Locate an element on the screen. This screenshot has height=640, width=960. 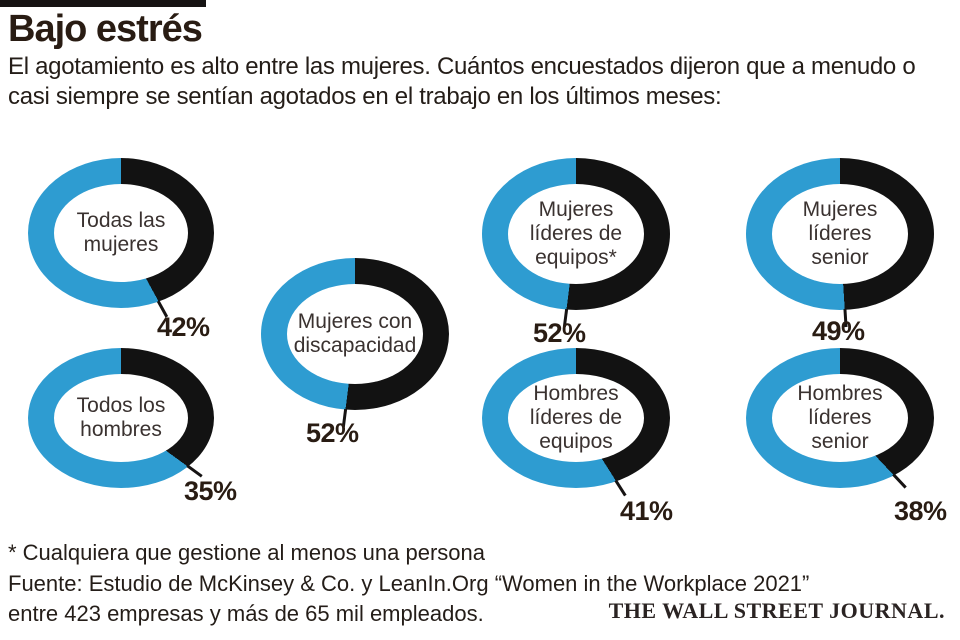
donut-value: 42% is located at coordinates (183, 327).